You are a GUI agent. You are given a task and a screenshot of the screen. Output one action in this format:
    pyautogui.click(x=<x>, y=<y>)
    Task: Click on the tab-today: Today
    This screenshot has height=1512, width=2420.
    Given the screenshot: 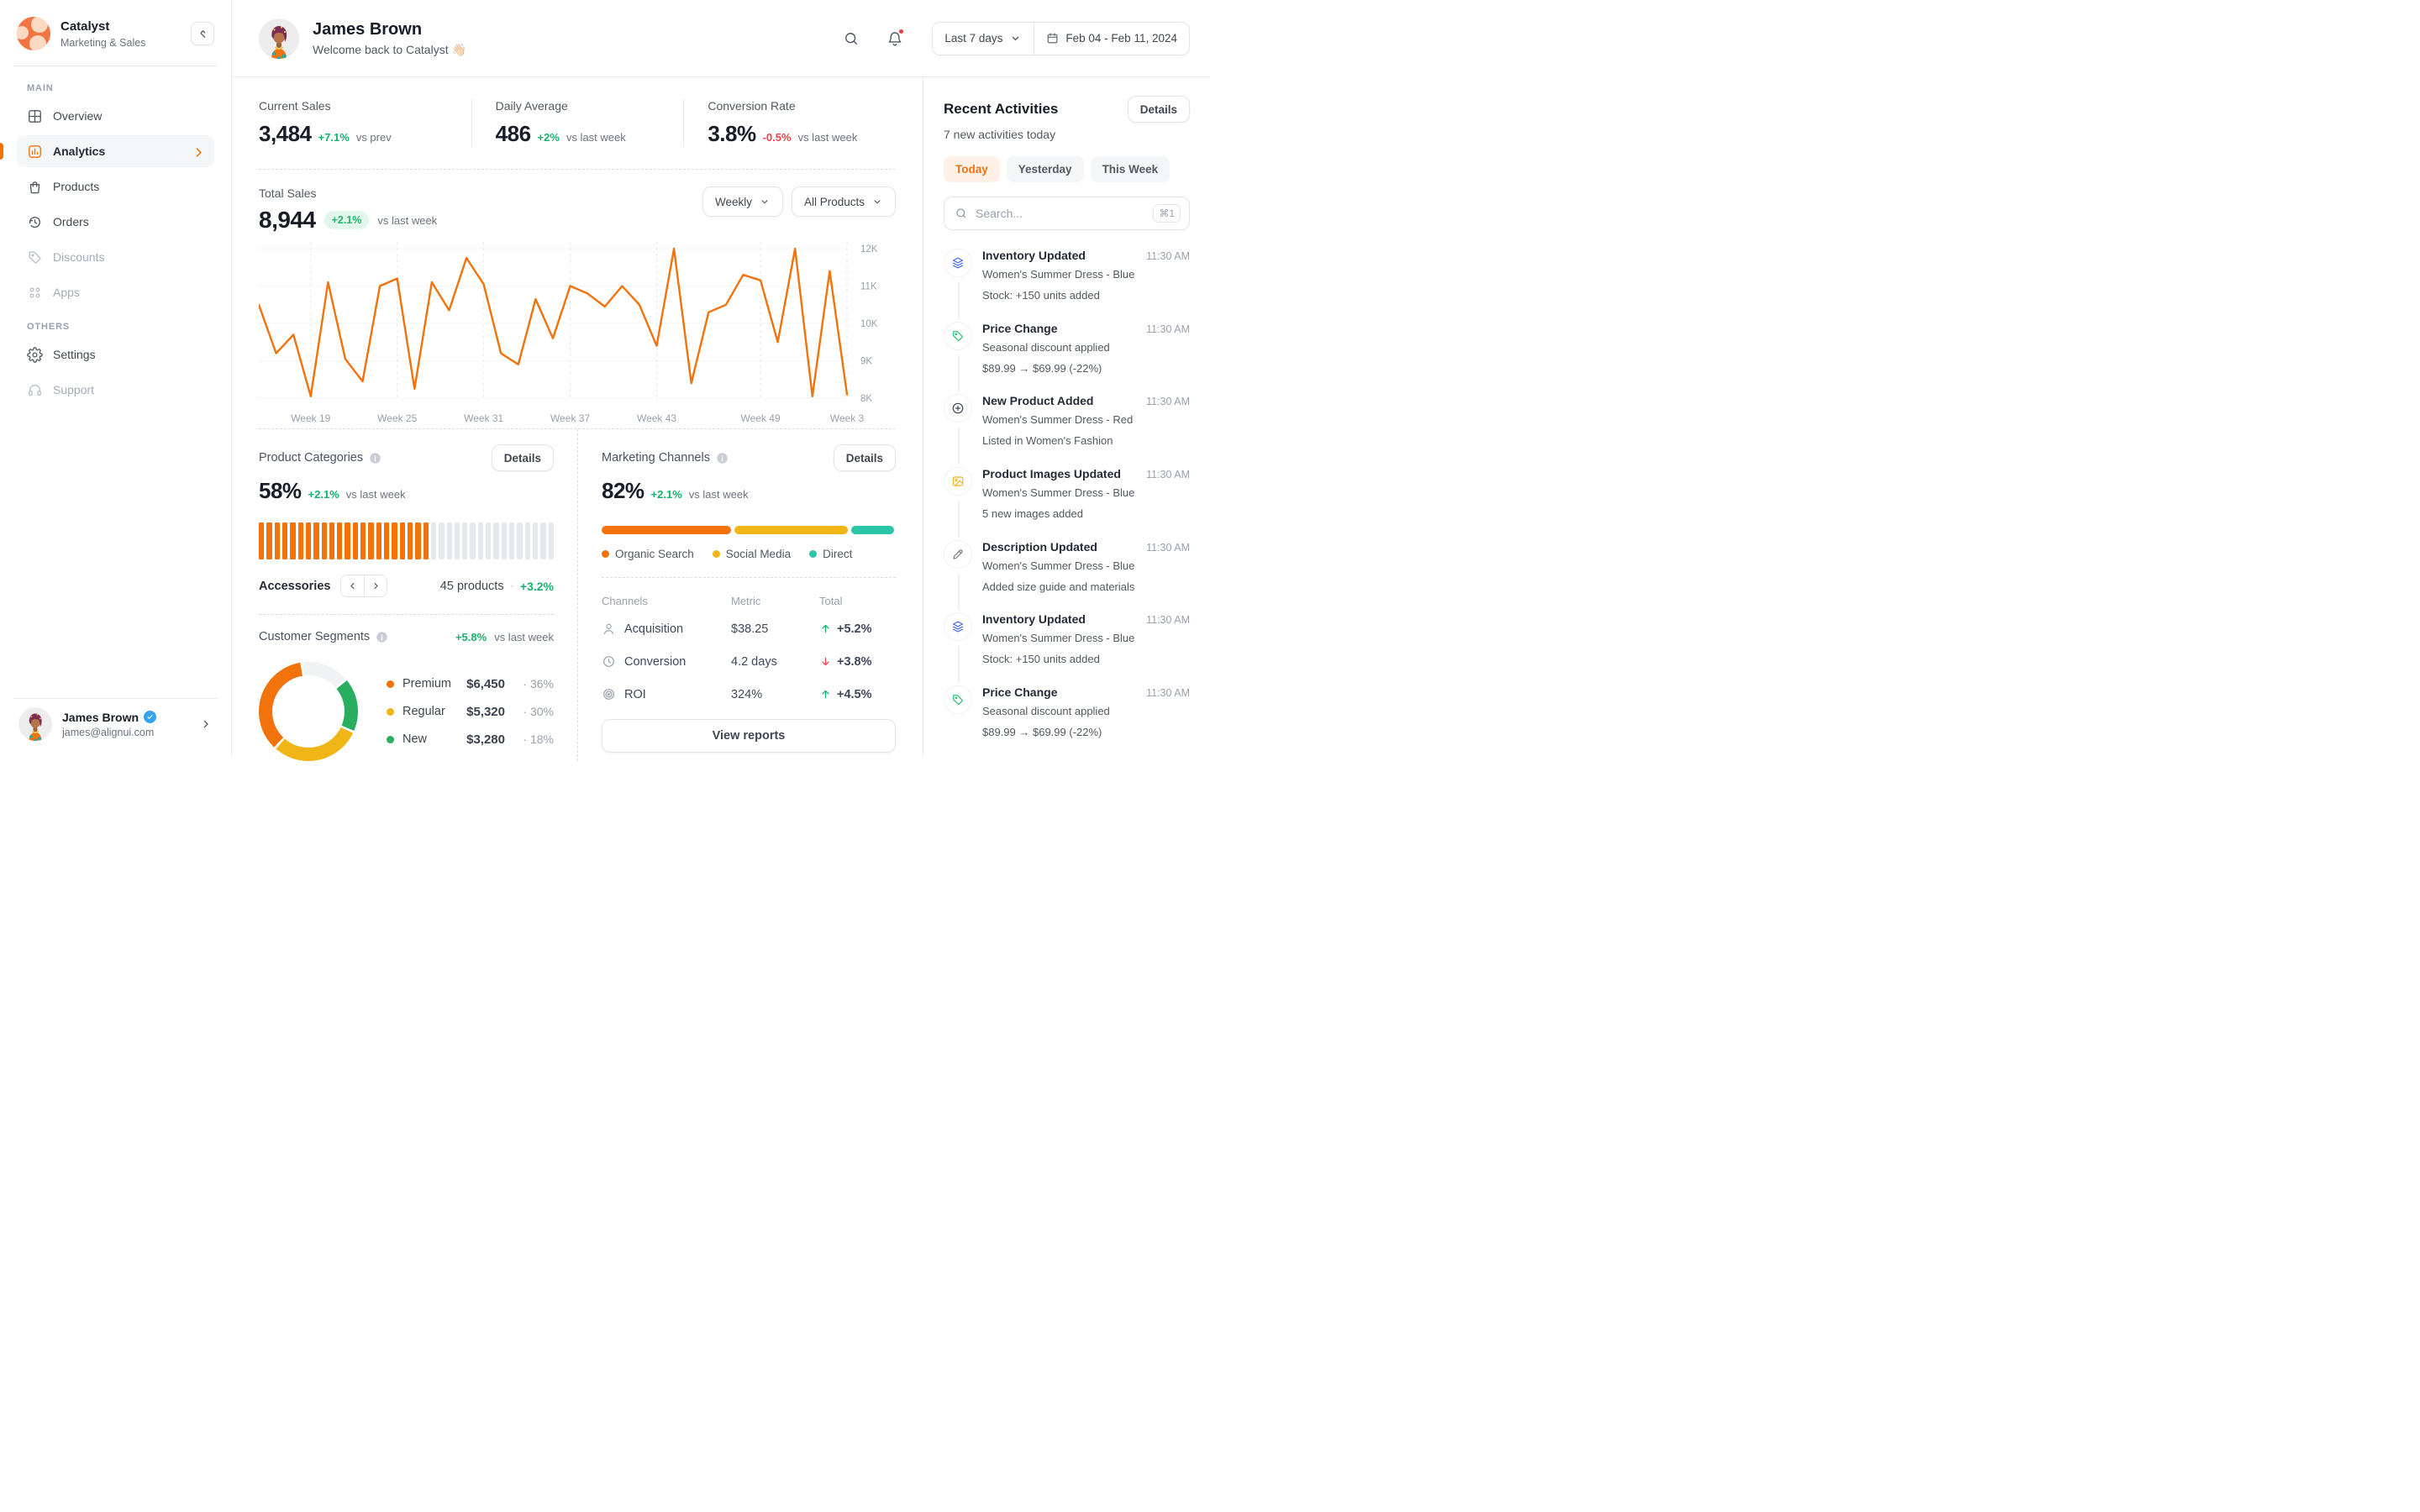 What is the action you would take?
    pyautogui.click(x=972, y=169)
    